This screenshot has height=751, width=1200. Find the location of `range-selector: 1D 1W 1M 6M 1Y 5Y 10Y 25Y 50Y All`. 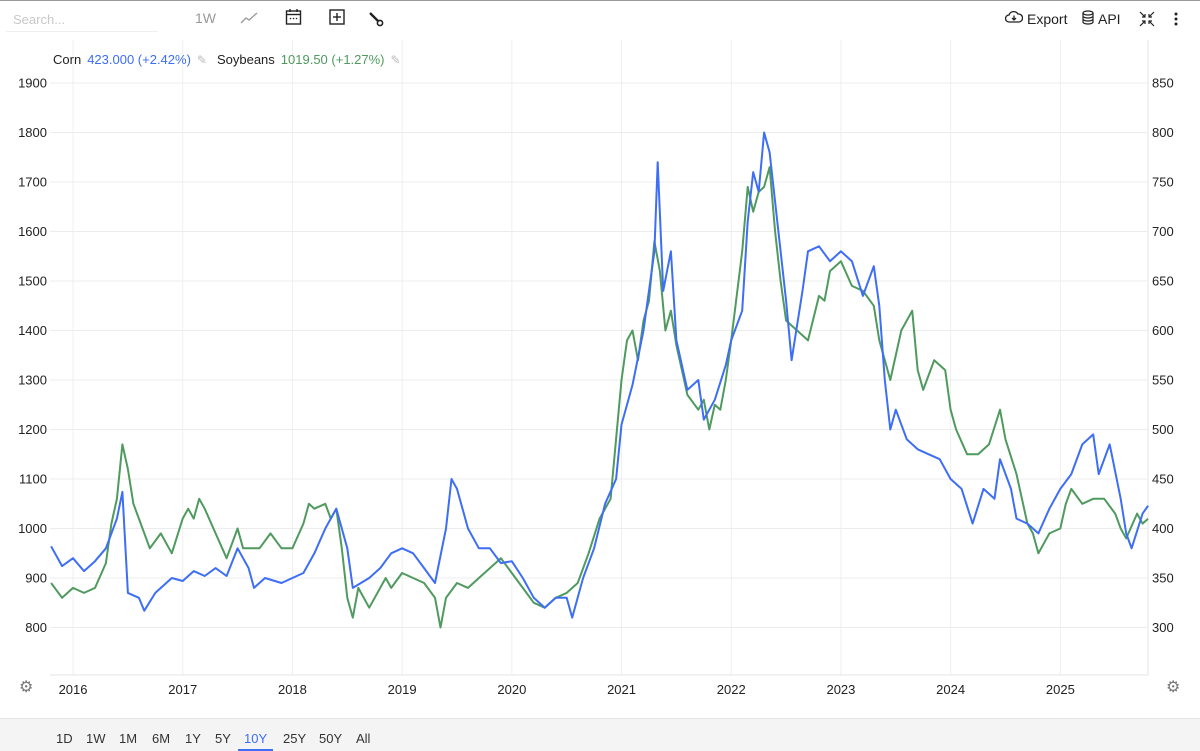

range-selector: 1D 1W 1M 6M 1Y 5Y 10Y 25Y 50Y All is located at coordinates (600, 734).